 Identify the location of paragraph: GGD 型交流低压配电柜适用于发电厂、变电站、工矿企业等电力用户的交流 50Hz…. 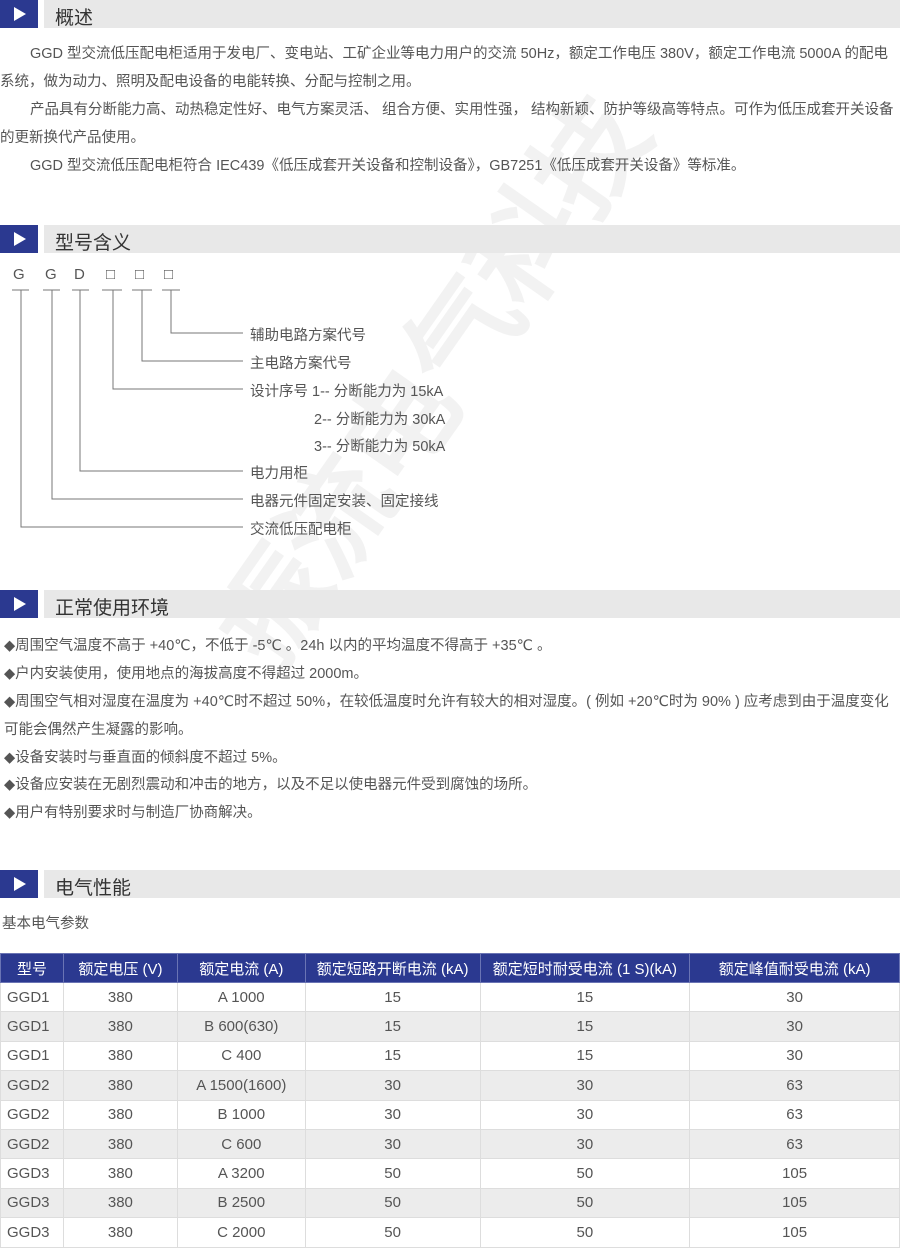
(444, 68).